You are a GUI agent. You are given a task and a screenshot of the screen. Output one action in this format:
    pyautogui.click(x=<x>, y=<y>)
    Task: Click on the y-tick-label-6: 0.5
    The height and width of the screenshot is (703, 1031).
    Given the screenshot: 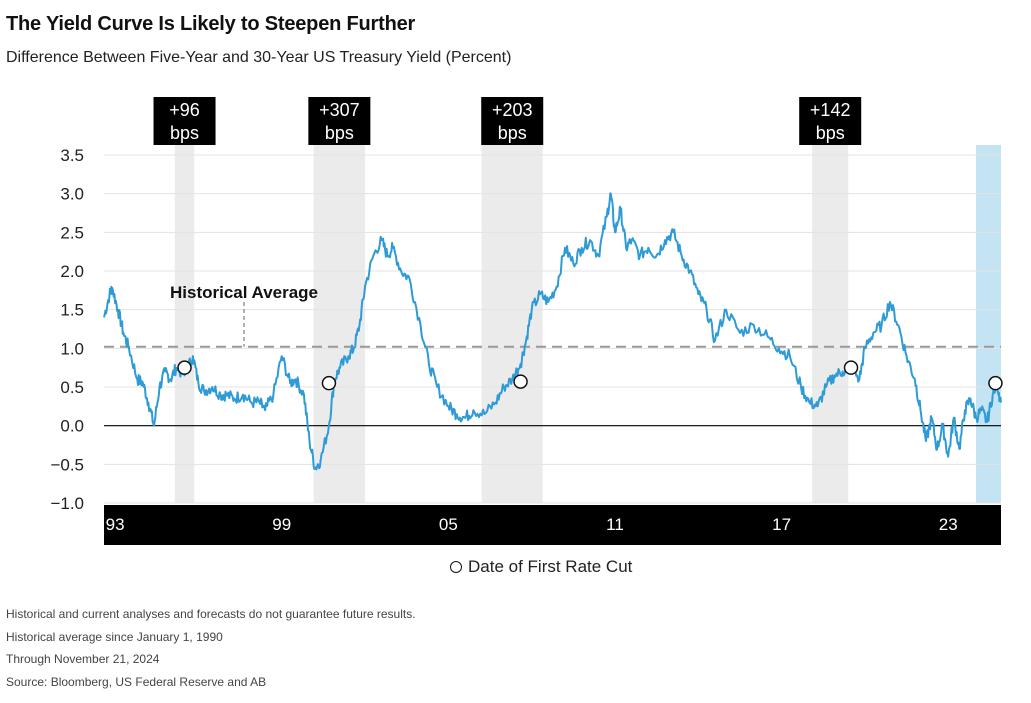 What is the action you would take?
    pyautogui.click(x=72, y=387)
    